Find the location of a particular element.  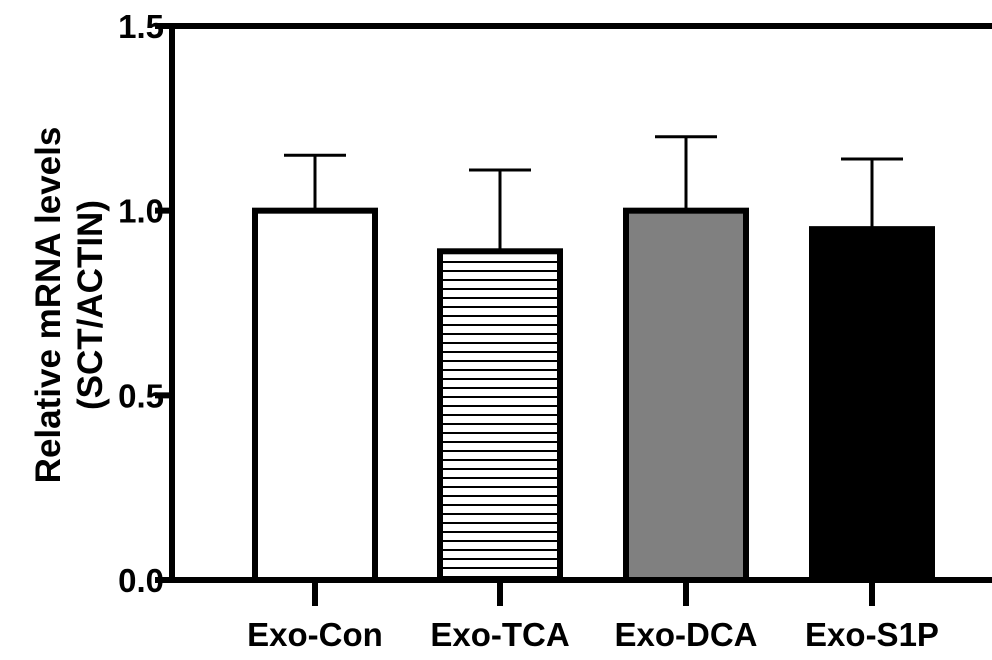

y-axis-label-line1: Relative mRNA levels is located at coordinates (48, 305).